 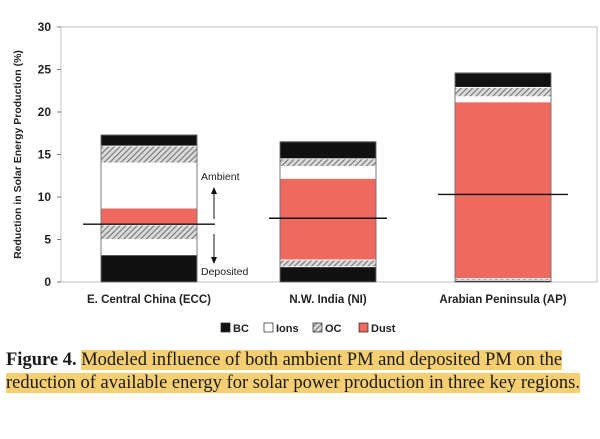 What do you see at coordinates (268, 327) in the screenshot?
I see `legend-swatch-ions` at bounding box center [268, 327].